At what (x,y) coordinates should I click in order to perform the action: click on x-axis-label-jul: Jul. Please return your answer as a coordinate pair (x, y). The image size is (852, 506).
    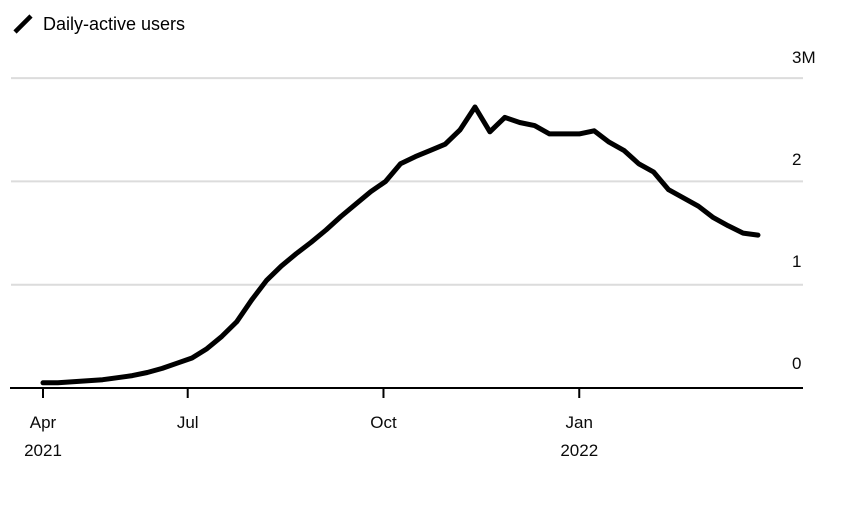
    Looking at the image, I should click on (187, 422).